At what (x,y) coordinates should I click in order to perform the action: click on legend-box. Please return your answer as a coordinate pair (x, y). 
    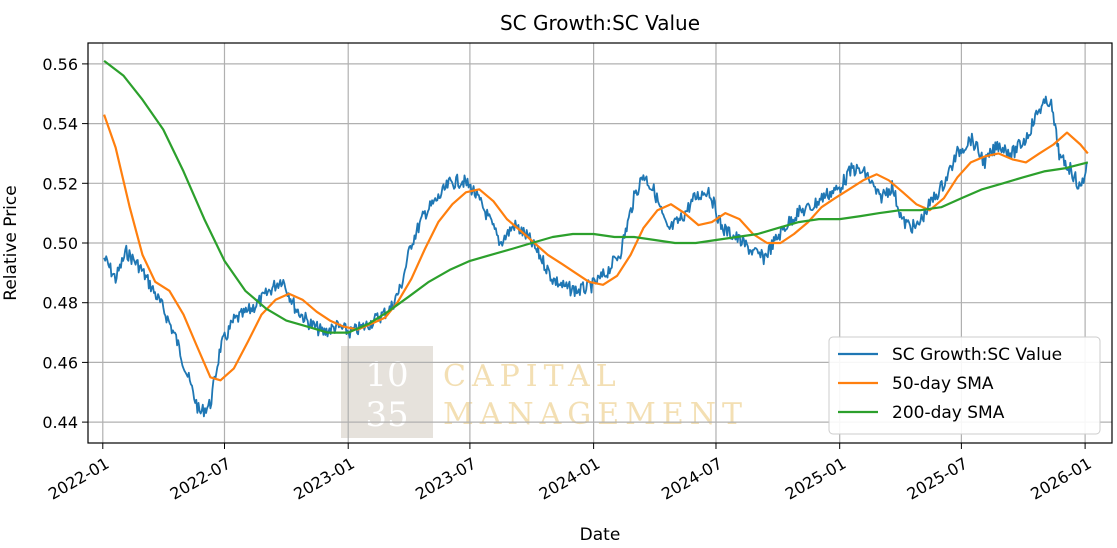
    Looking at the image, I should click on (964, 385).